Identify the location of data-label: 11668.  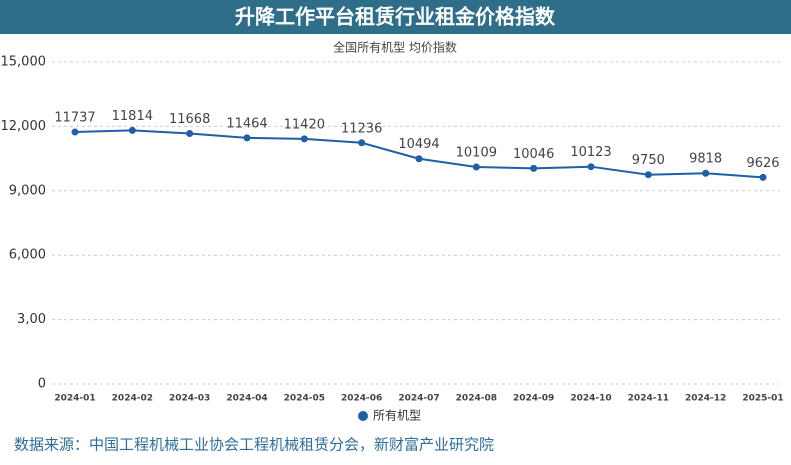
(189, 119).